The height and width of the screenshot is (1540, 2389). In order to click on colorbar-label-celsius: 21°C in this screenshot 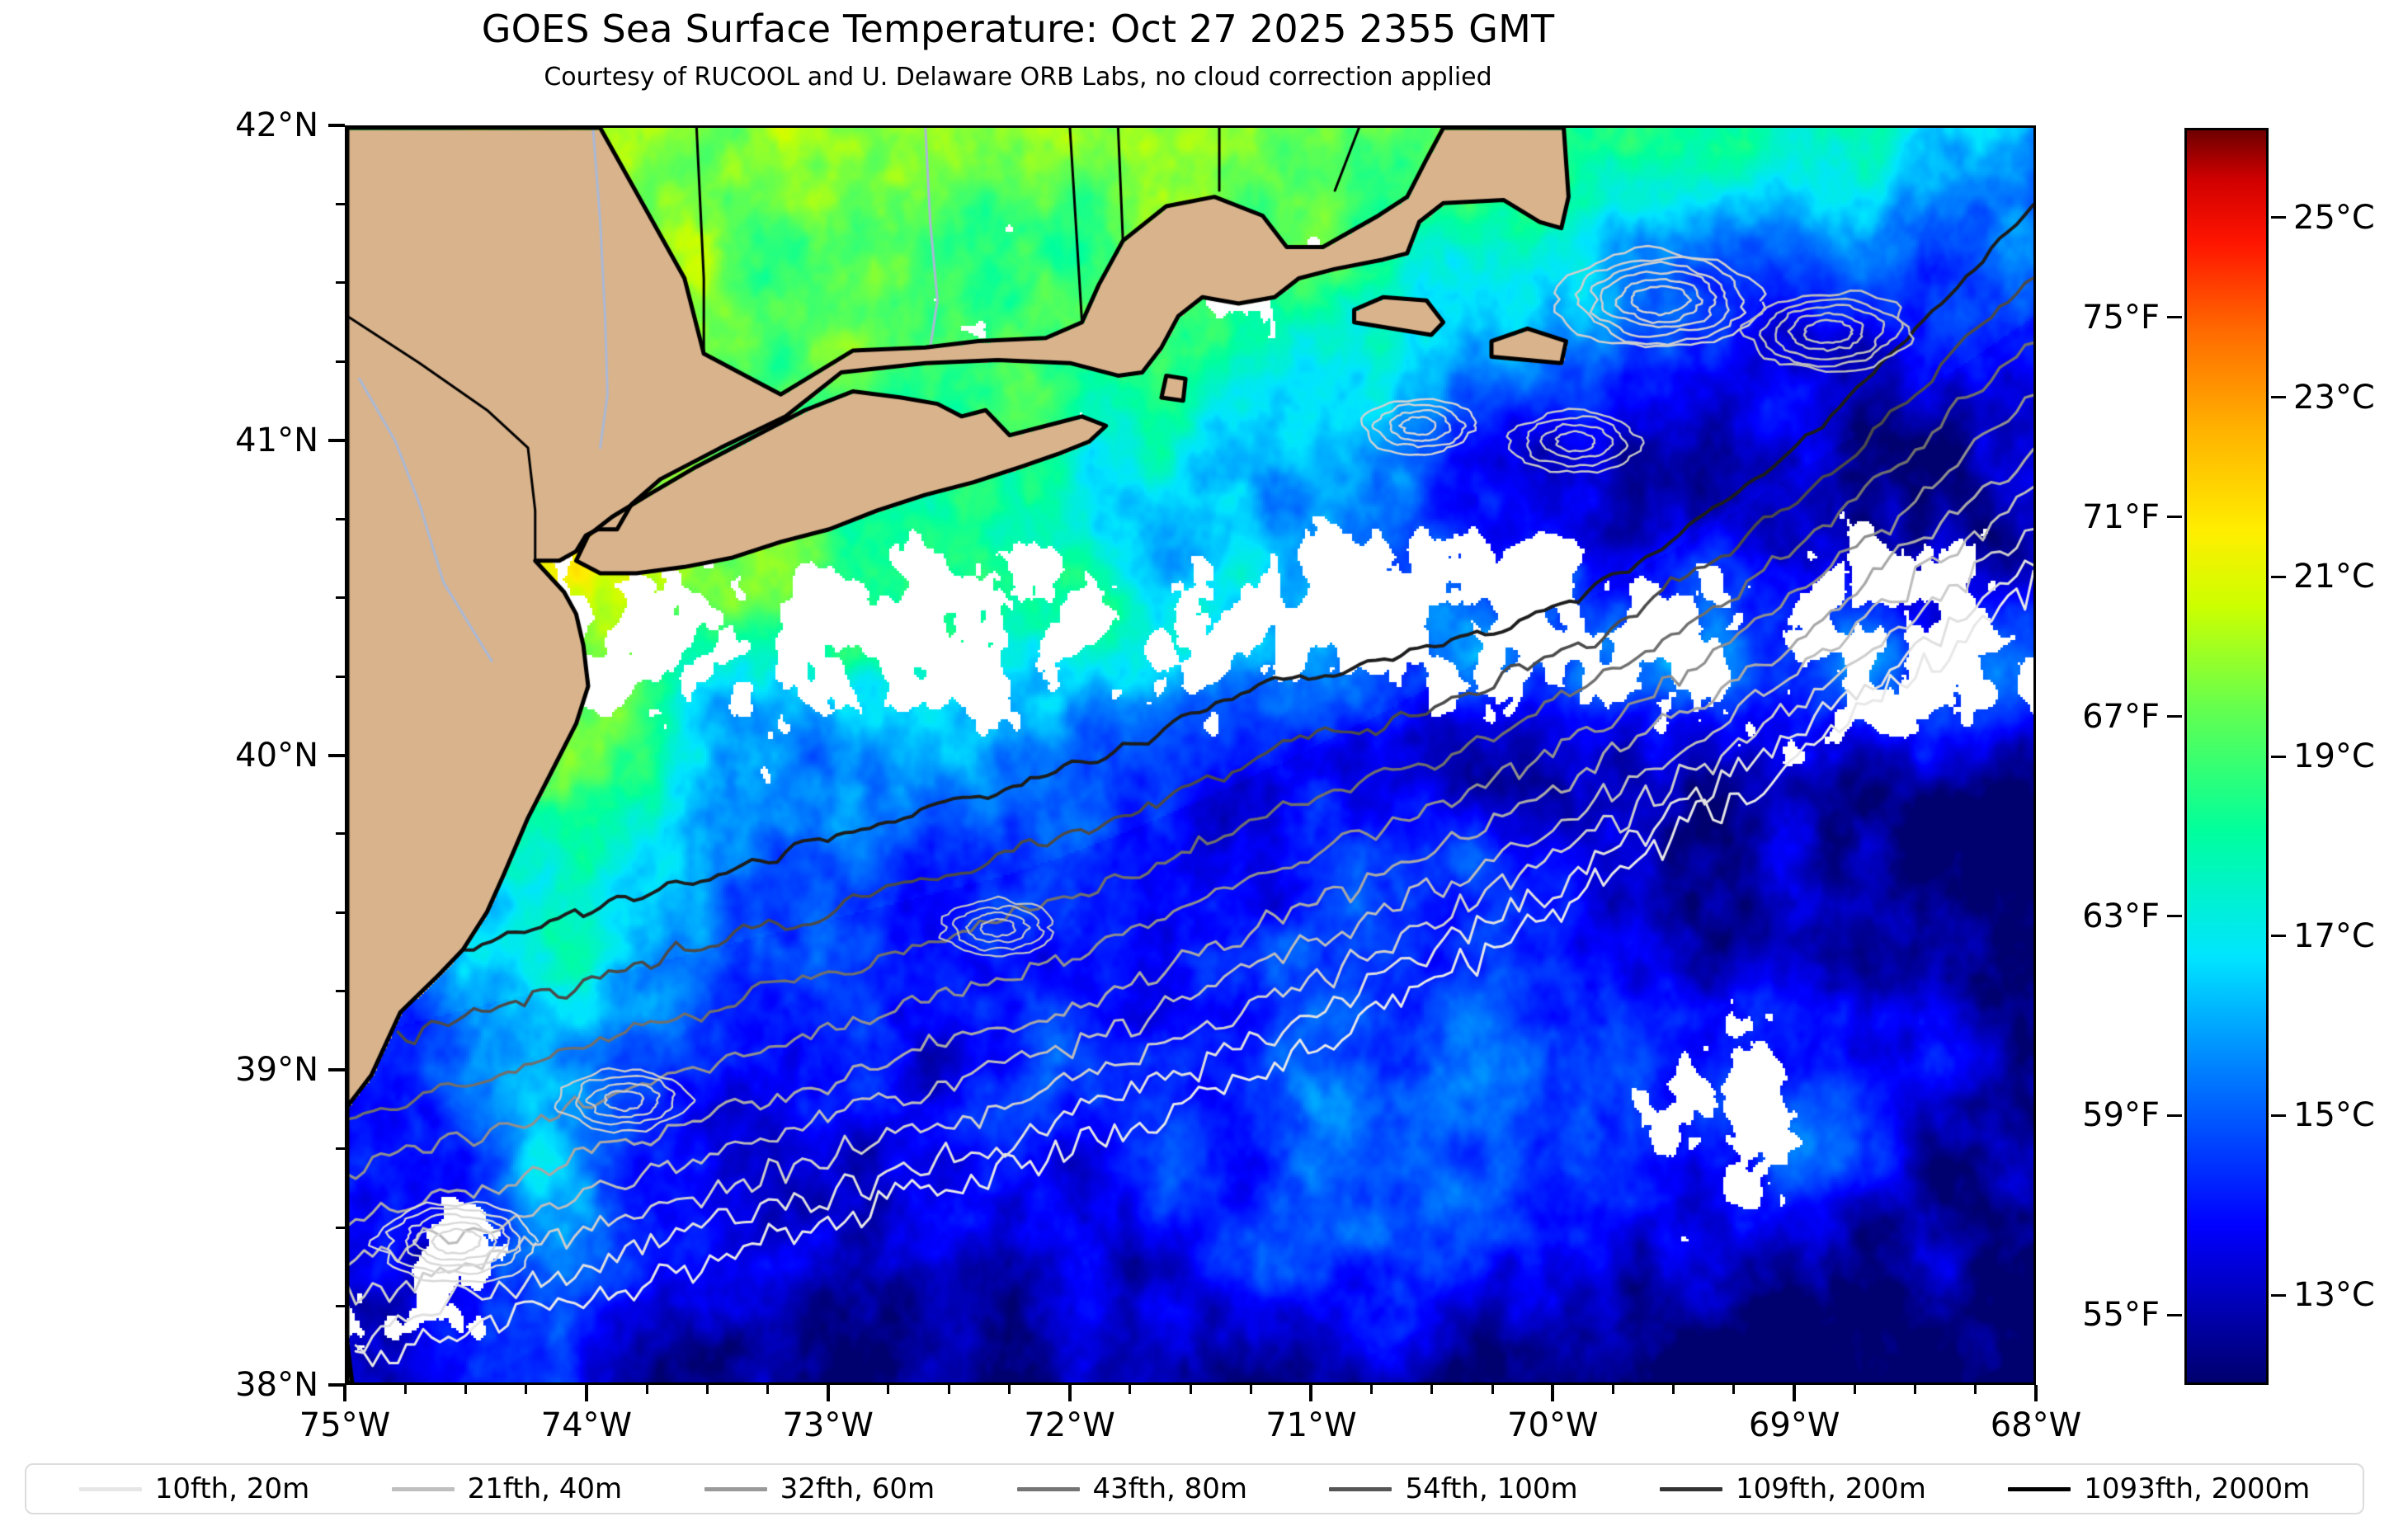, I will do `click(2334, 577)`.